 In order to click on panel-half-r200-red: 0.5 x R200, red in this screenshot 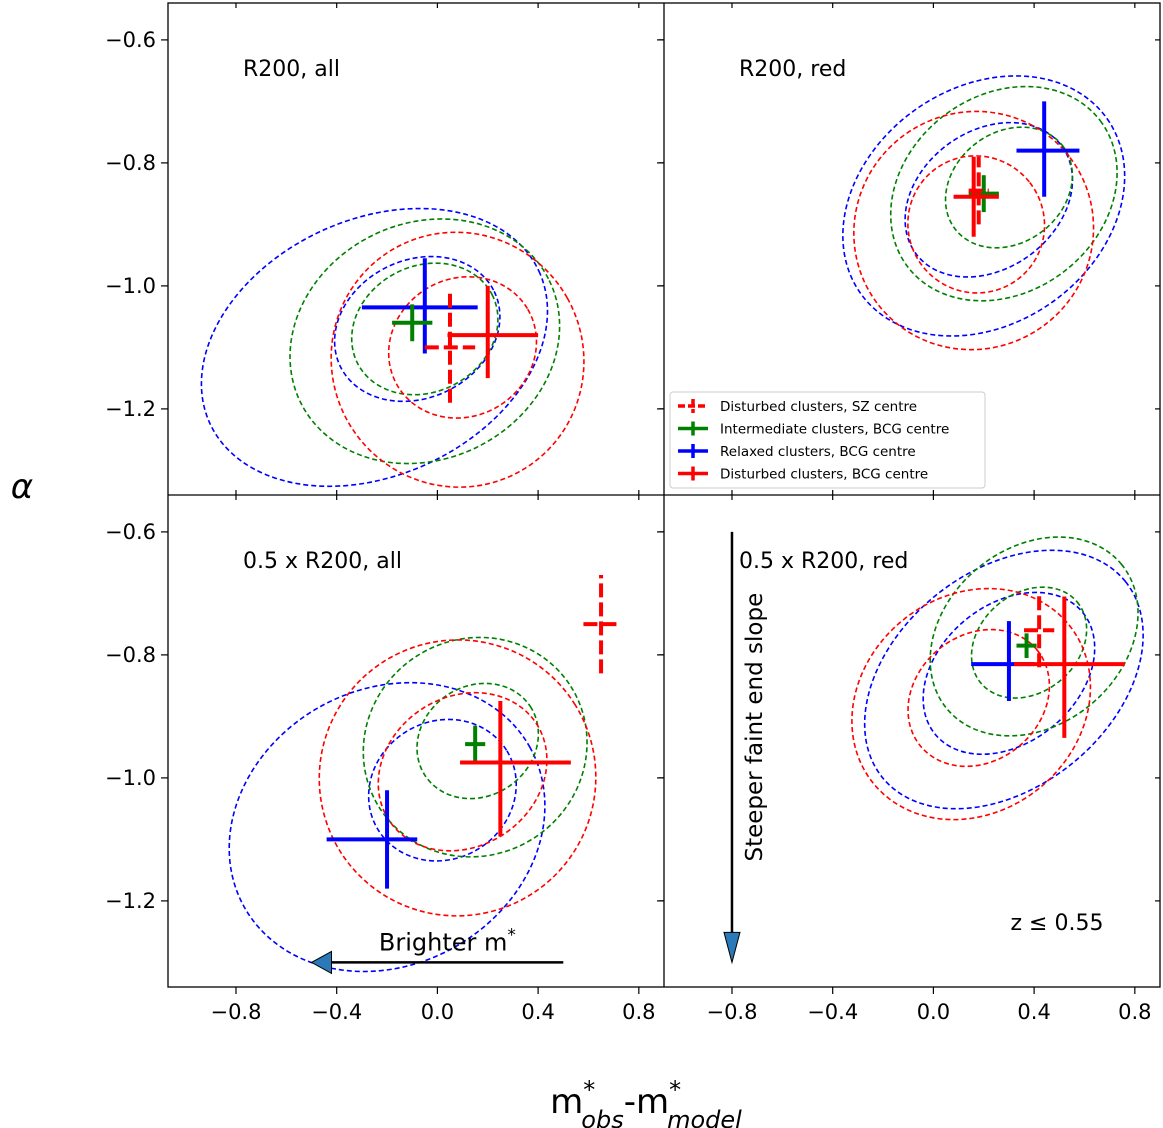, I will do `click(941, 678)`.